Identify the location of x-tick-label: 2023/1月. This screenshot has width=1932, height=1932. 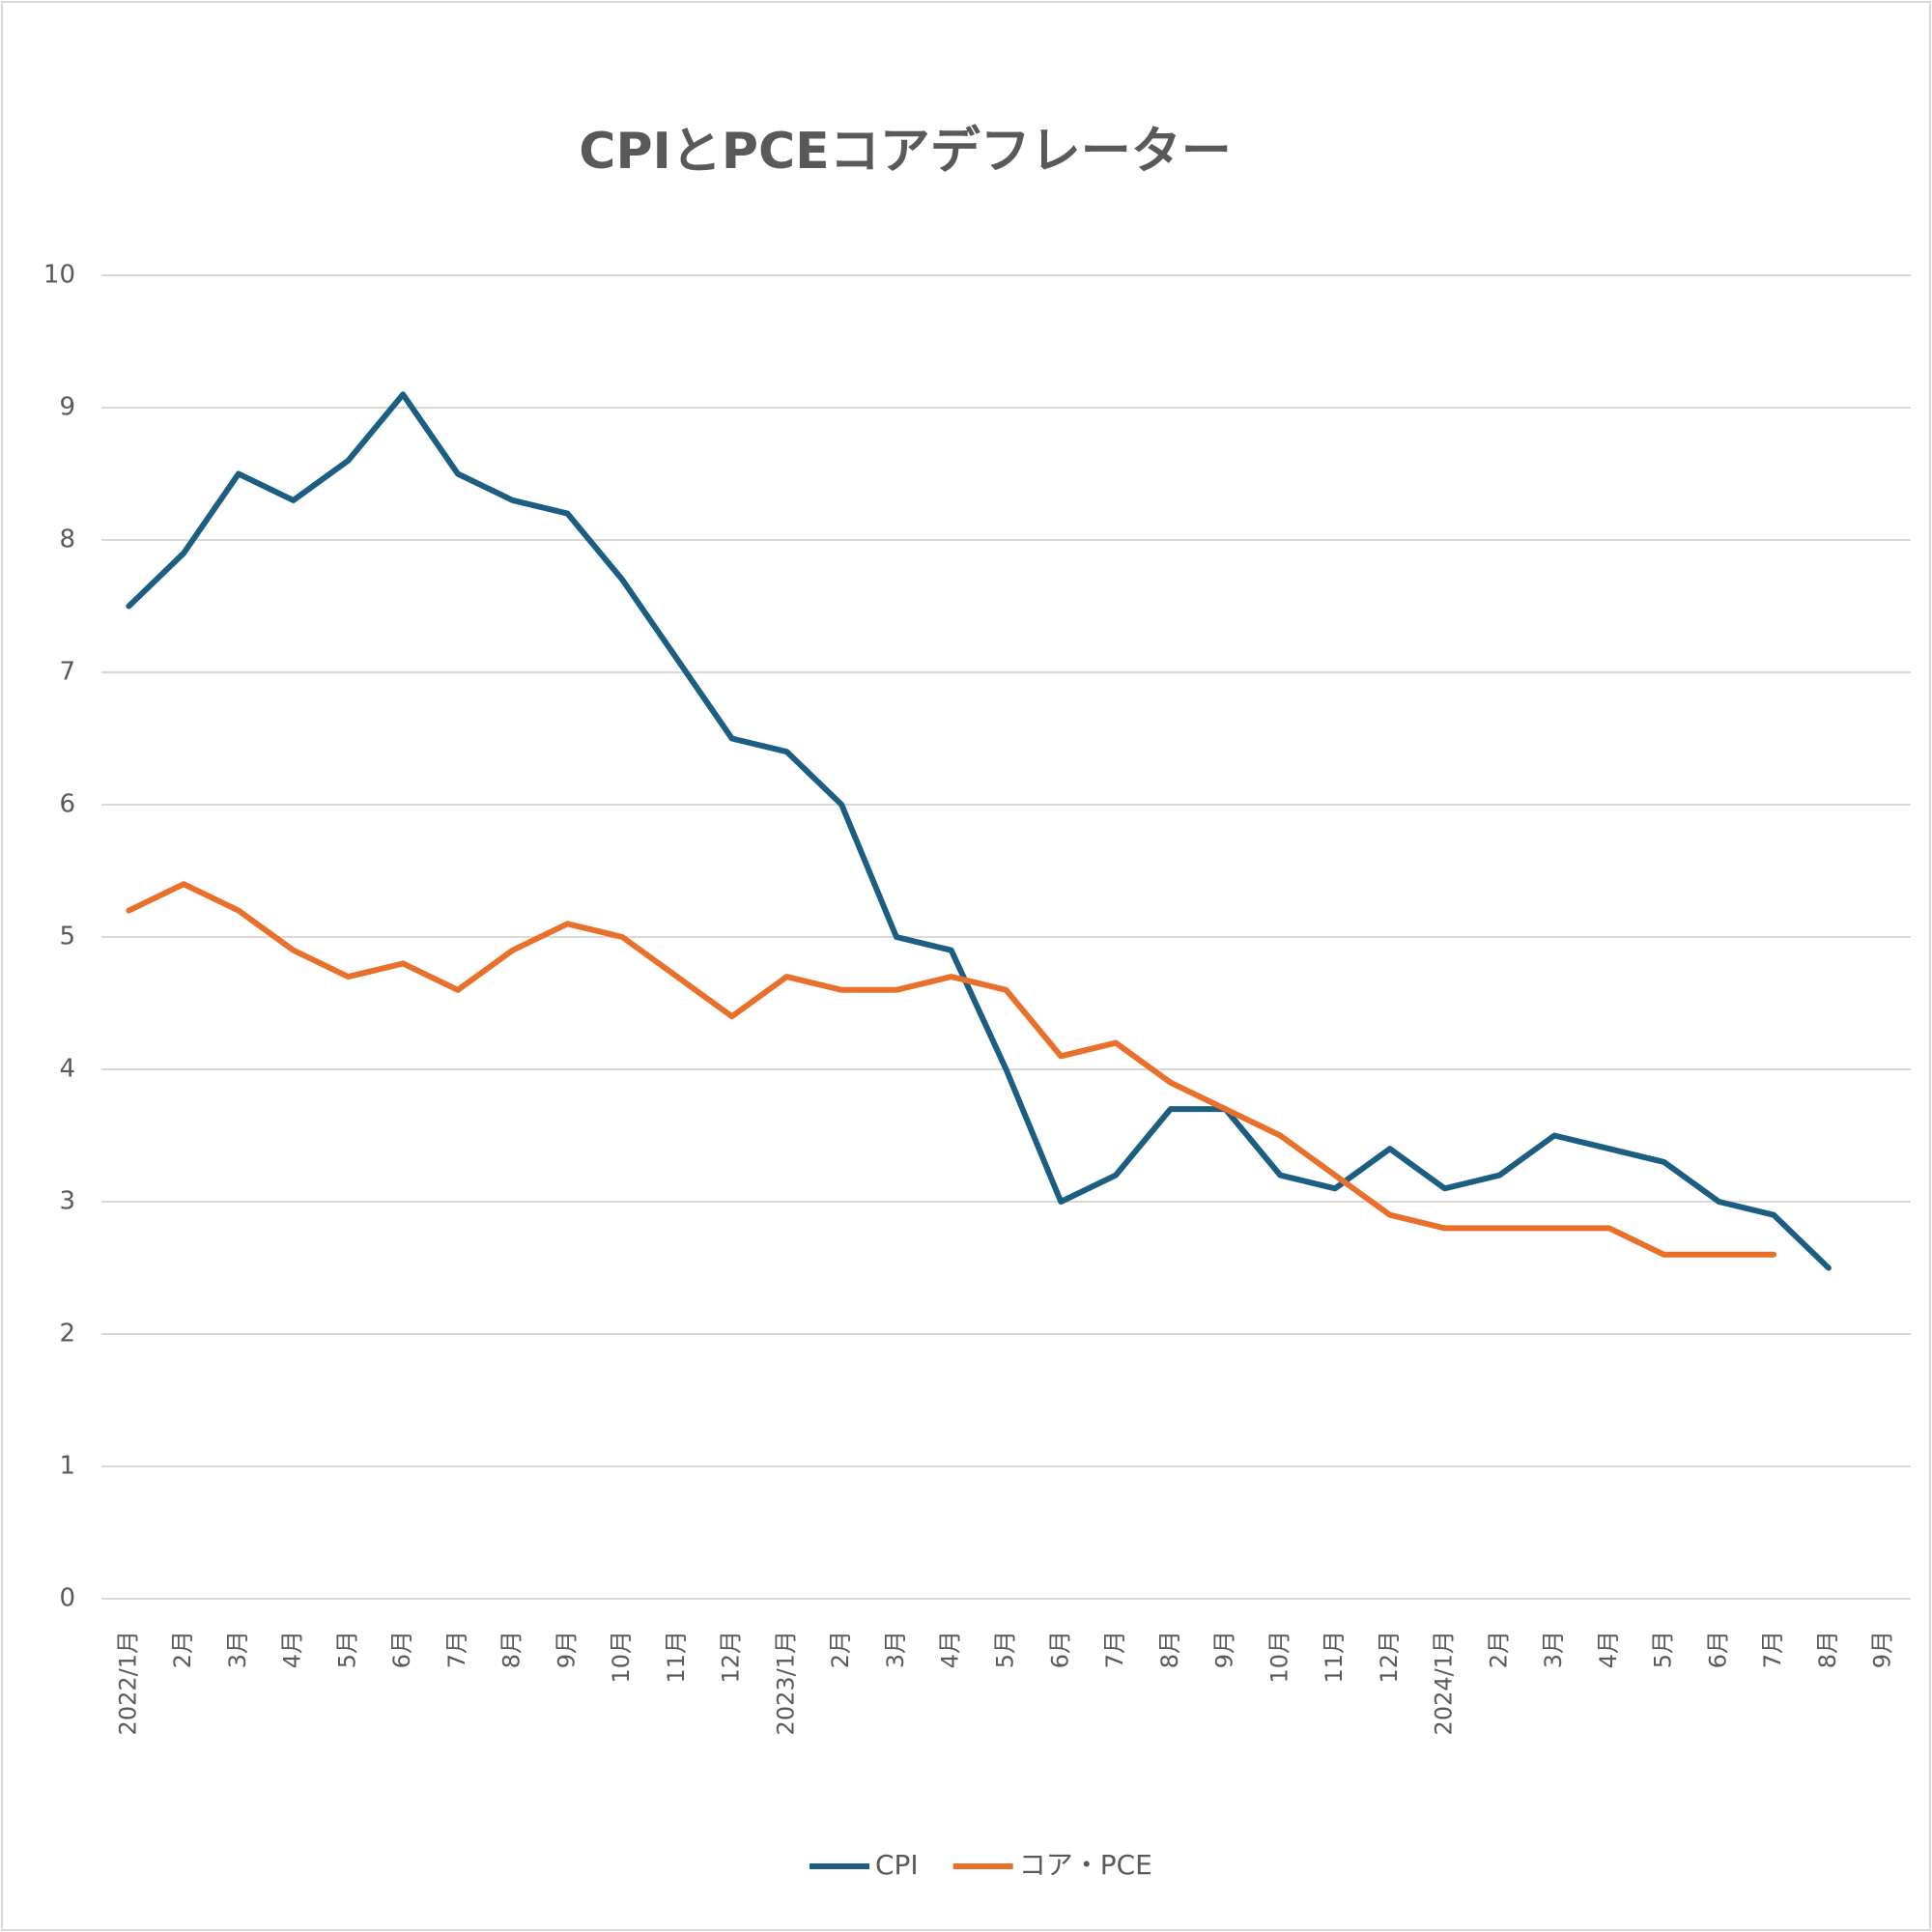
(785, 1683).